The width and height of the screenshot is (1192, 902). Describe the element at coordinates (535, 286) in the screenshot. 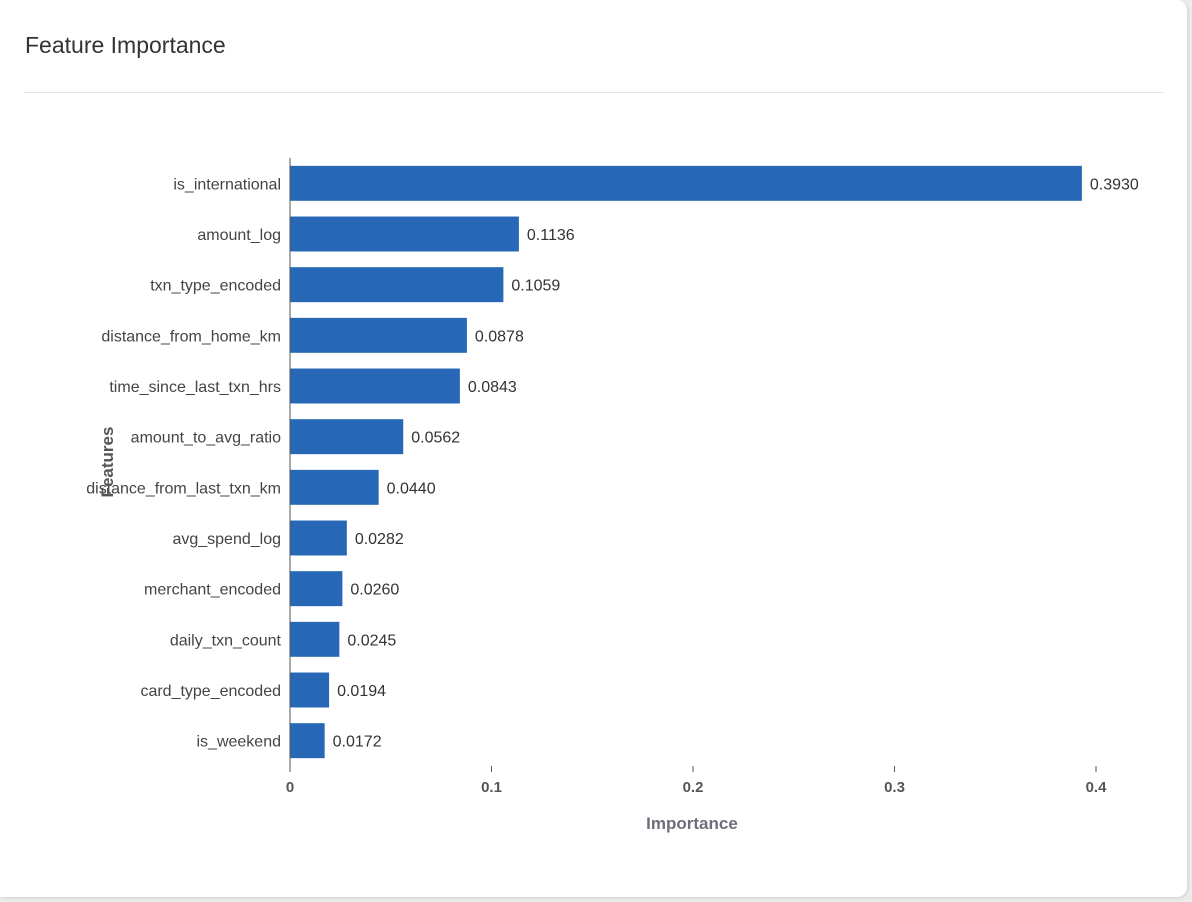

I see `value-label: 0.1059` at that location.